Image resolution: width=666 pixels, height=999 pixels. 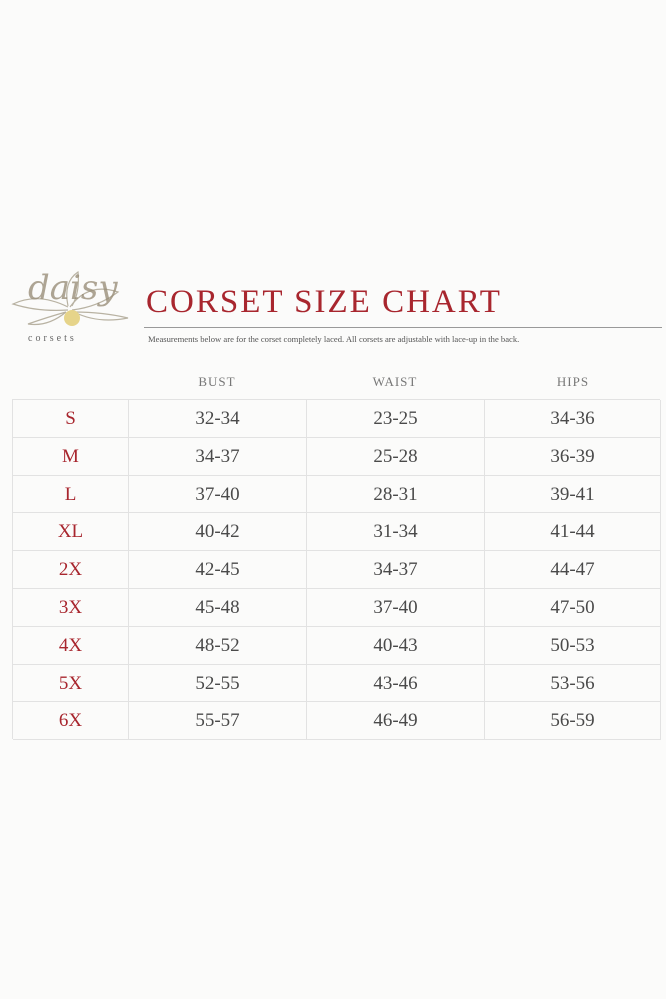 What do you see at coordinates (573, 532) in the screenshot?
I see `measurement: 41-44` at bounding box center [573, 532].